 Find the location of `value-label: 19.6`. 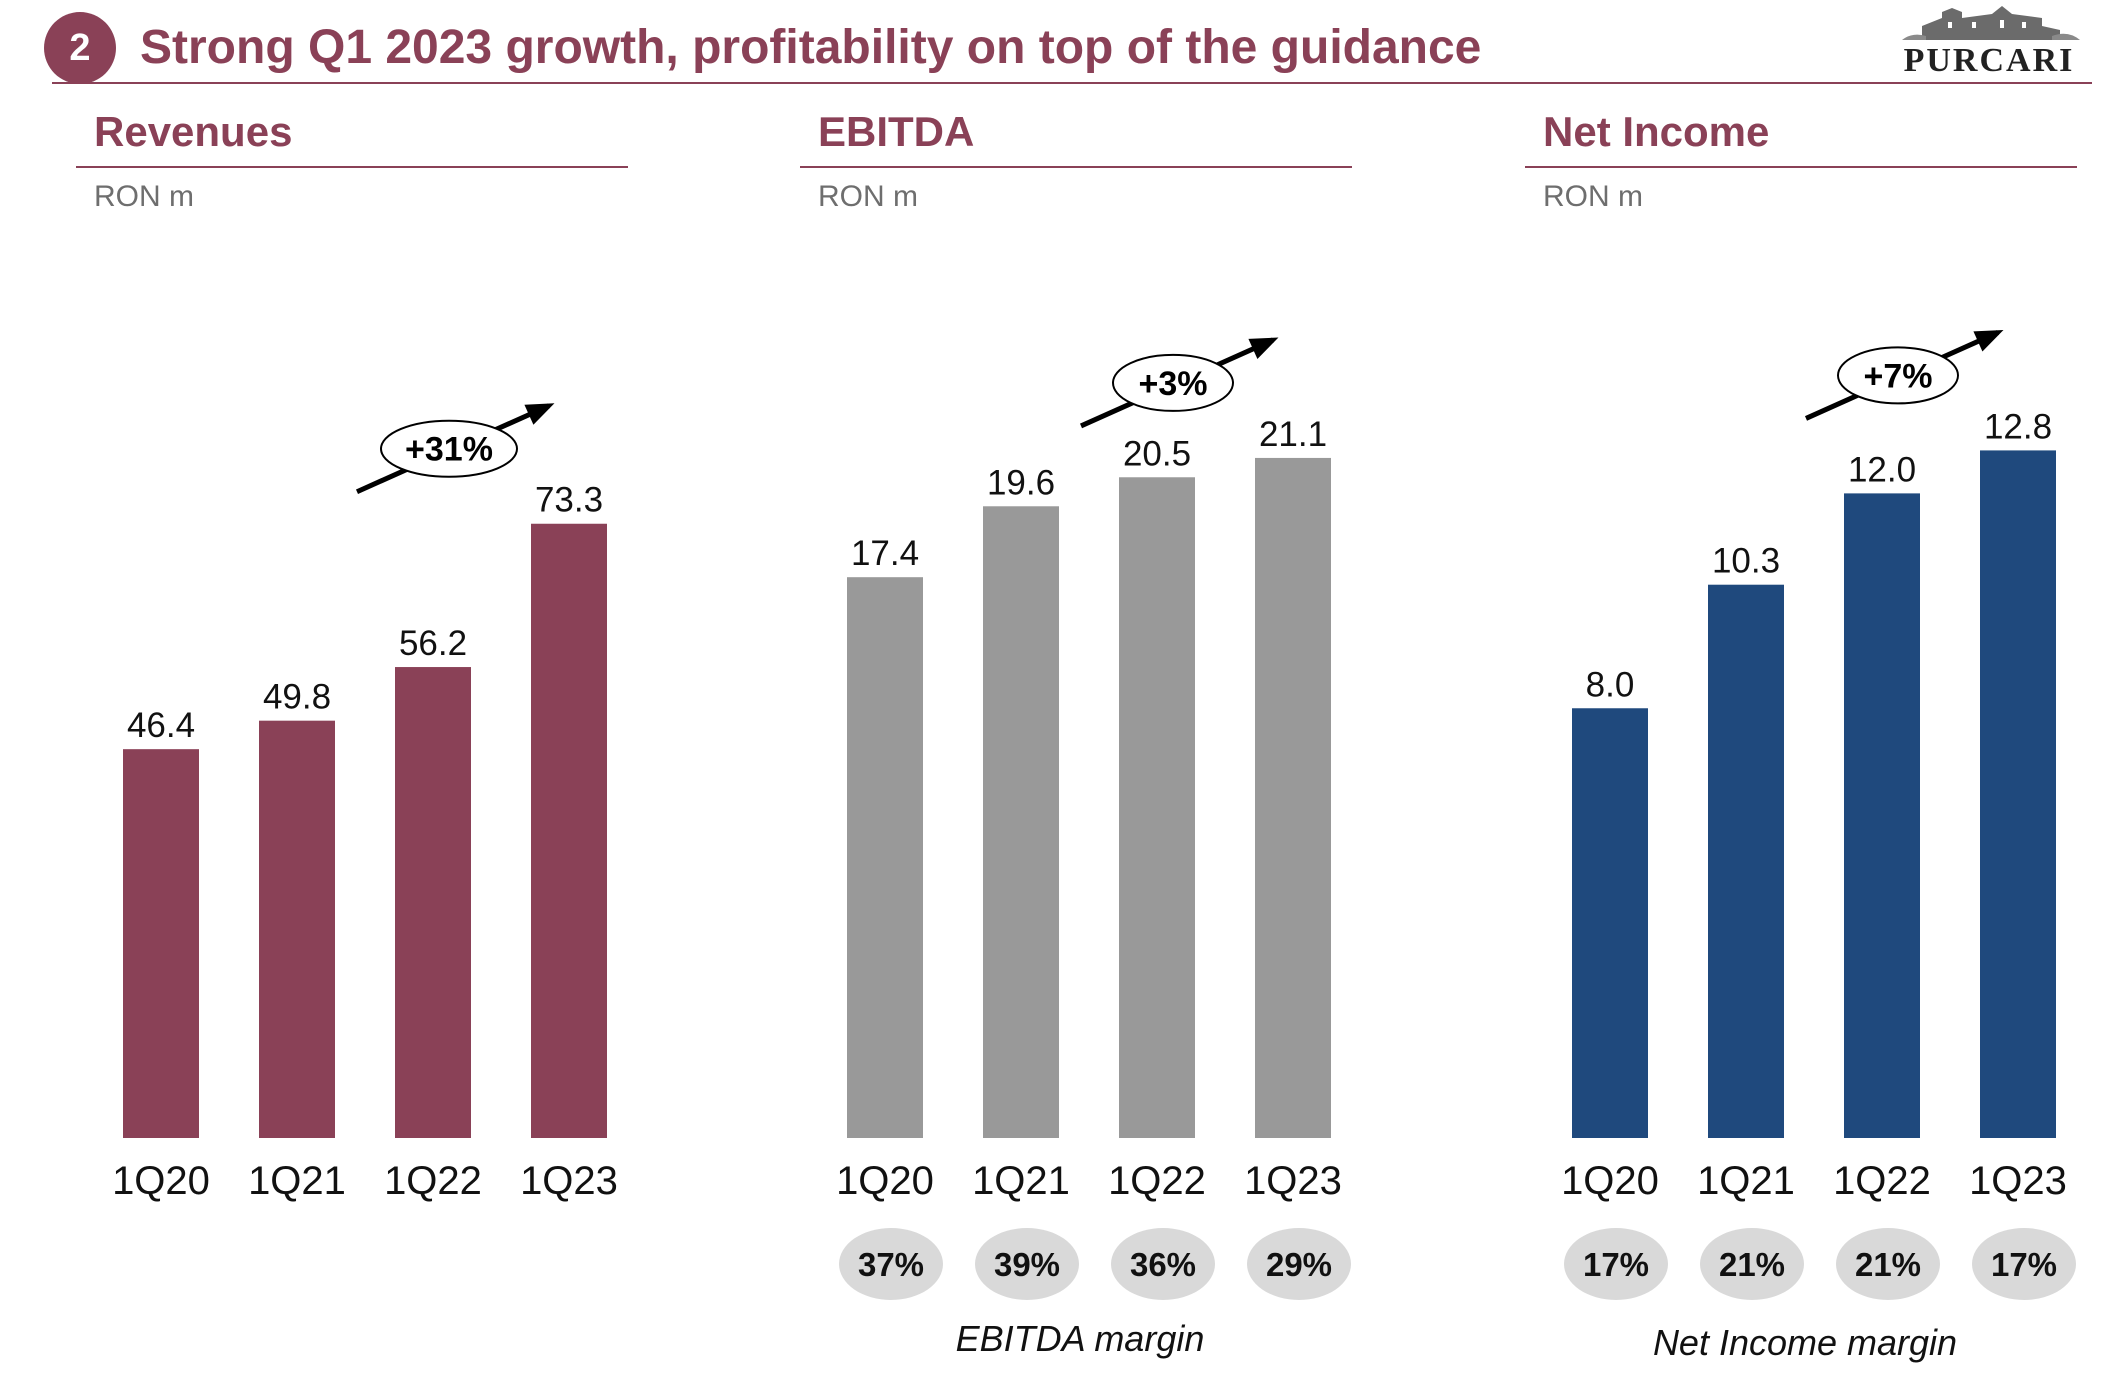

value-label: 19.6 is located at coordinates (1021, 482).